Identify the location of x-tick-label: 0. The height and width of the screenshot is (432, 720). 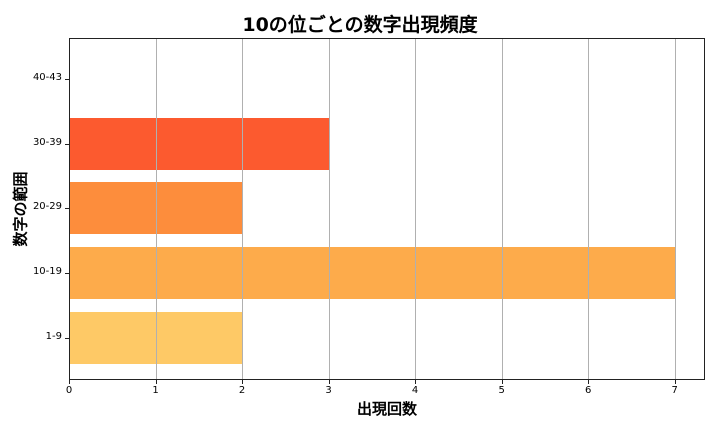
(69, 390).